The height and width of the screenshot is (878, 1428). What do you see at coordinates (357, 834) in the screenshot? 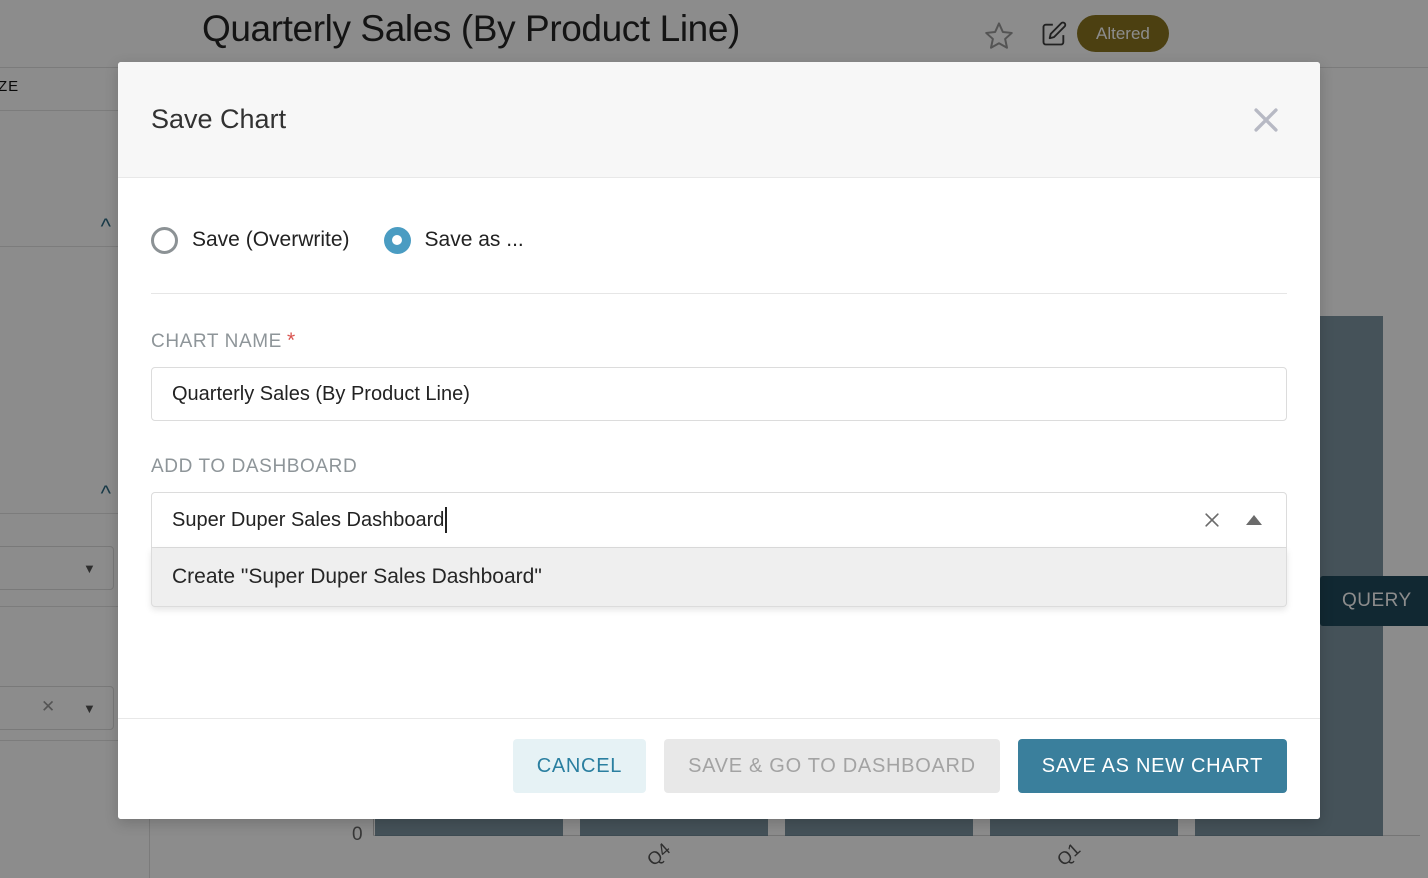
I see `y-axis-tick-label: 0` at bounding box center [357, 834].